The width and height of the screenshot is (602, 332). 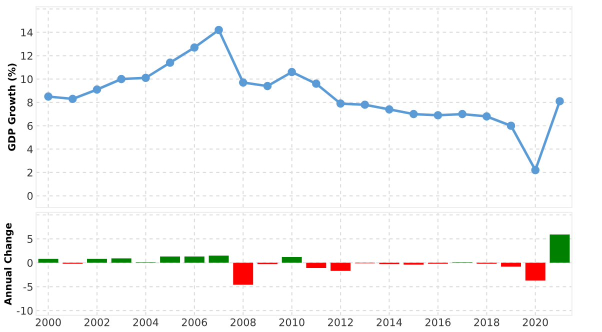 I want to click on x-tick-label: 2016, so click(x=438, y=322).